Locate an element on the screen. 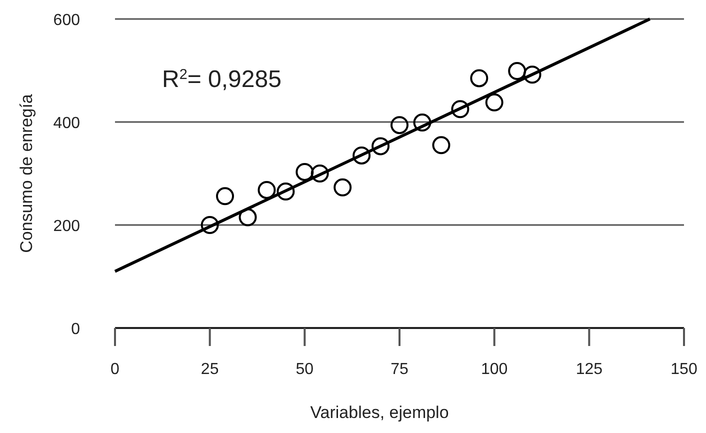  y-tick-label: 200 is located at coordinates (66, 226).